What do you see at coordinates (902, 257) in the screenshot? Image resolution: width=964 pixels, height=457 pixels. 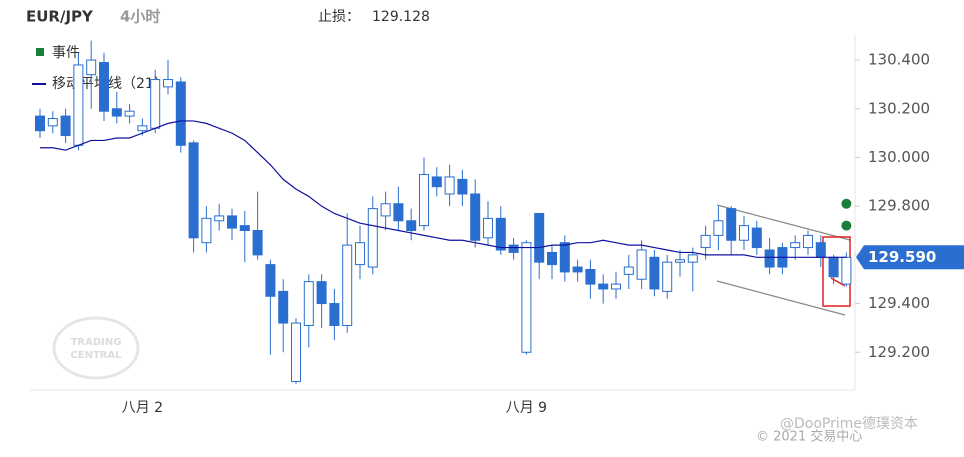 I see `price-tag-label: 129.590` at bounding box center [902, 257].